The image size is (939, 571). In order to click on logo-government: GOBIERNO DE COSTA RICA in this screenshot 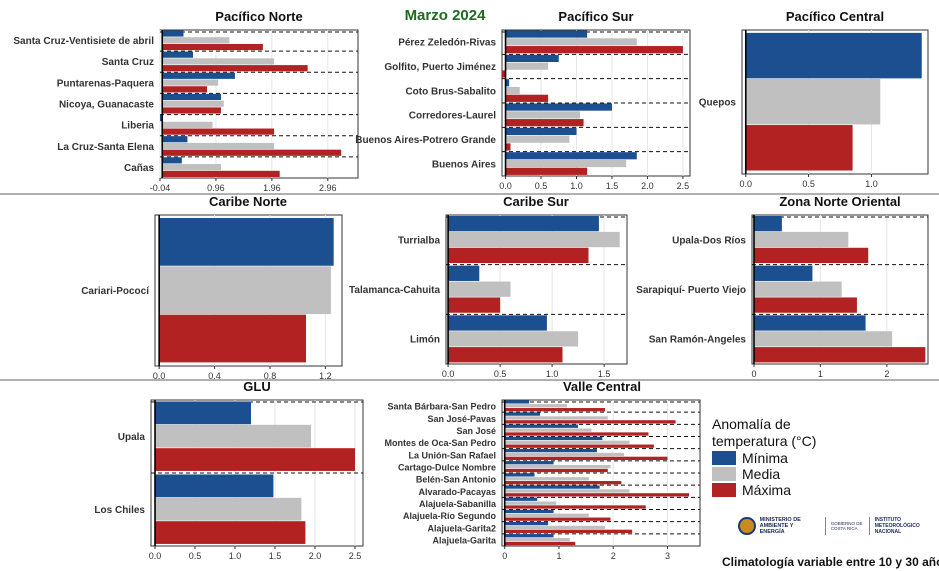, I will do `click(846, 526)`.